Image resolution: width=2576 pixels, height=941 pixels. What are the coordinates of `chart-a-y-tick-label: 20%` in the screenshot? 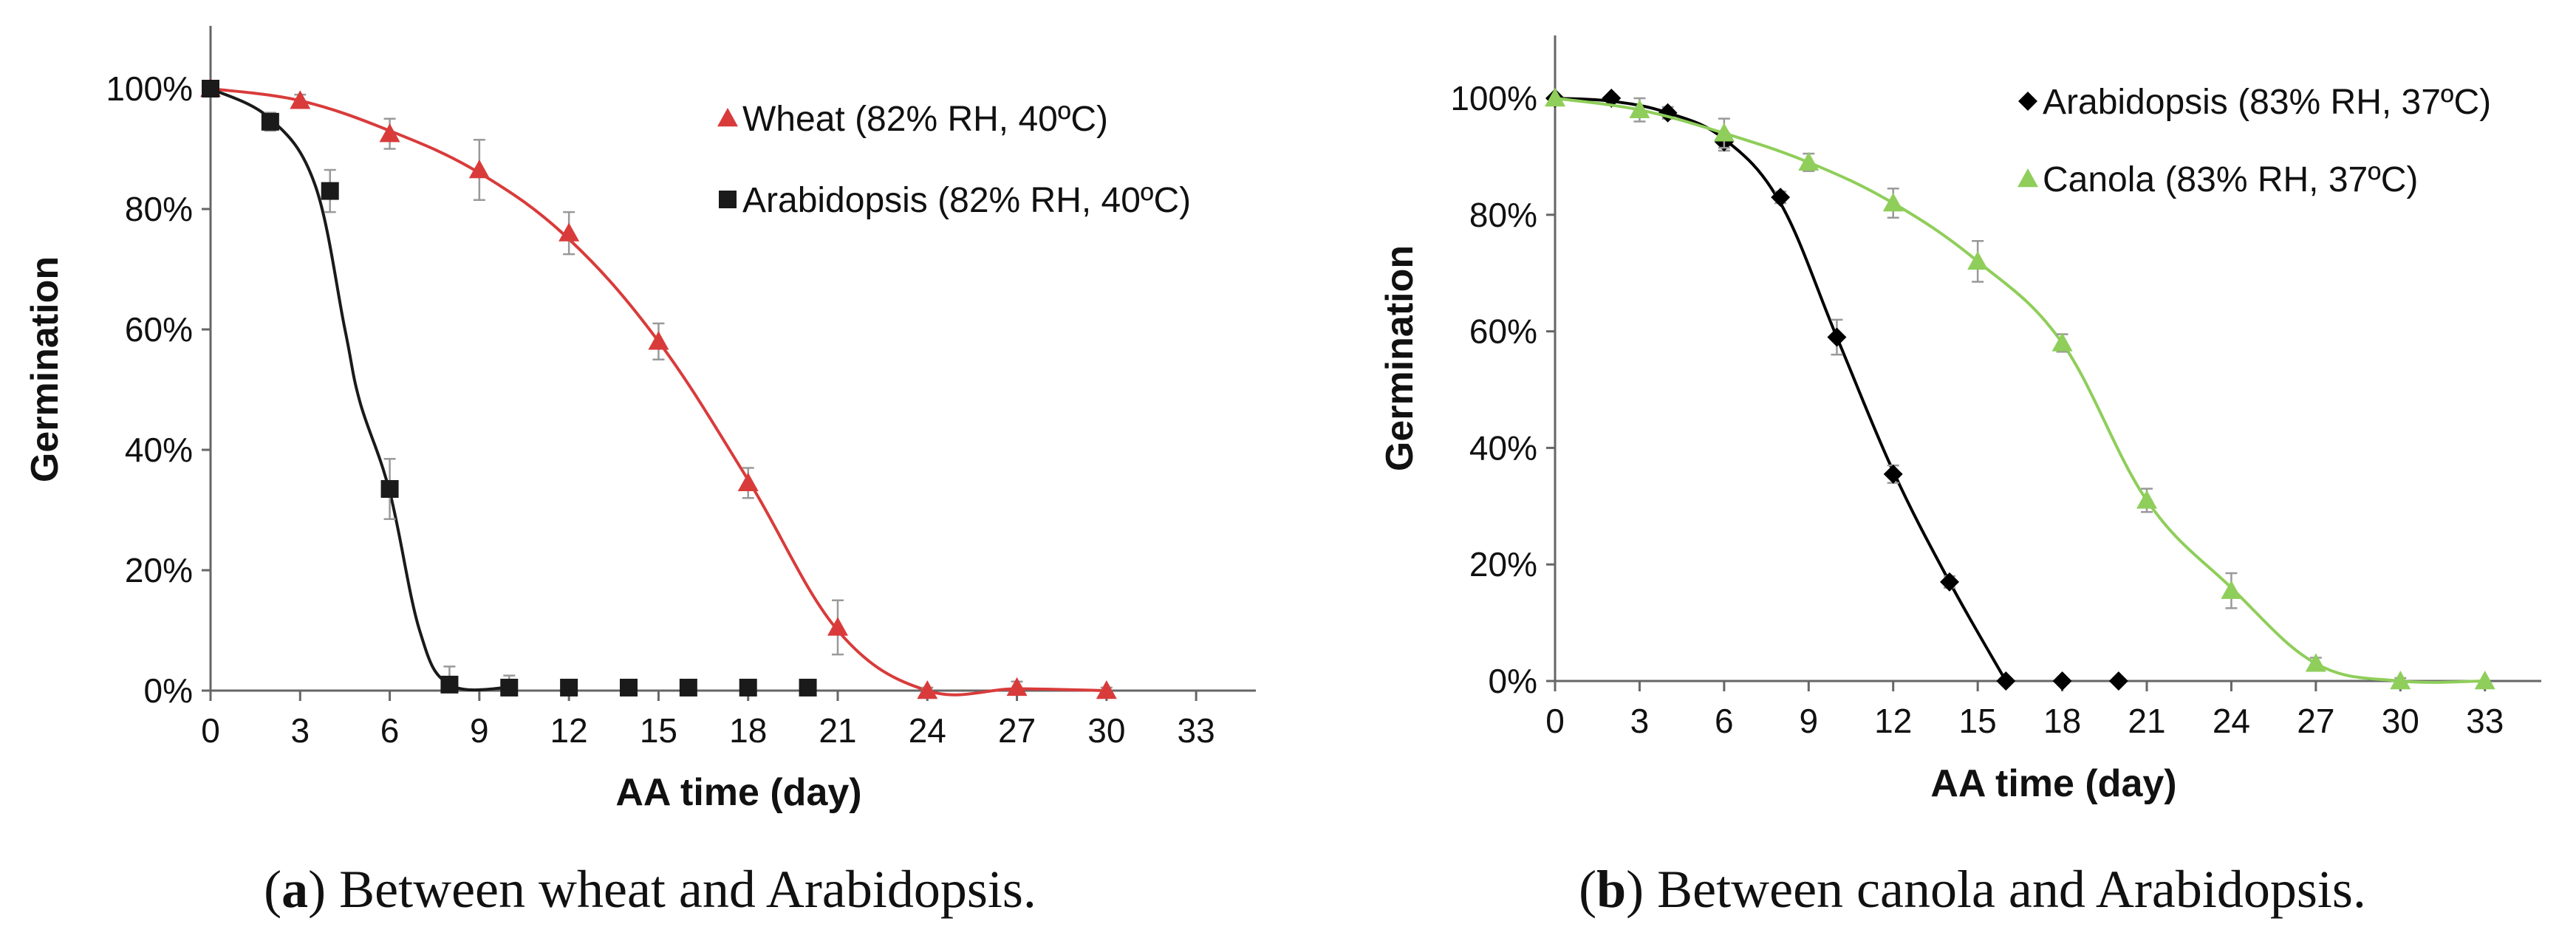 It's located at (159, 570).